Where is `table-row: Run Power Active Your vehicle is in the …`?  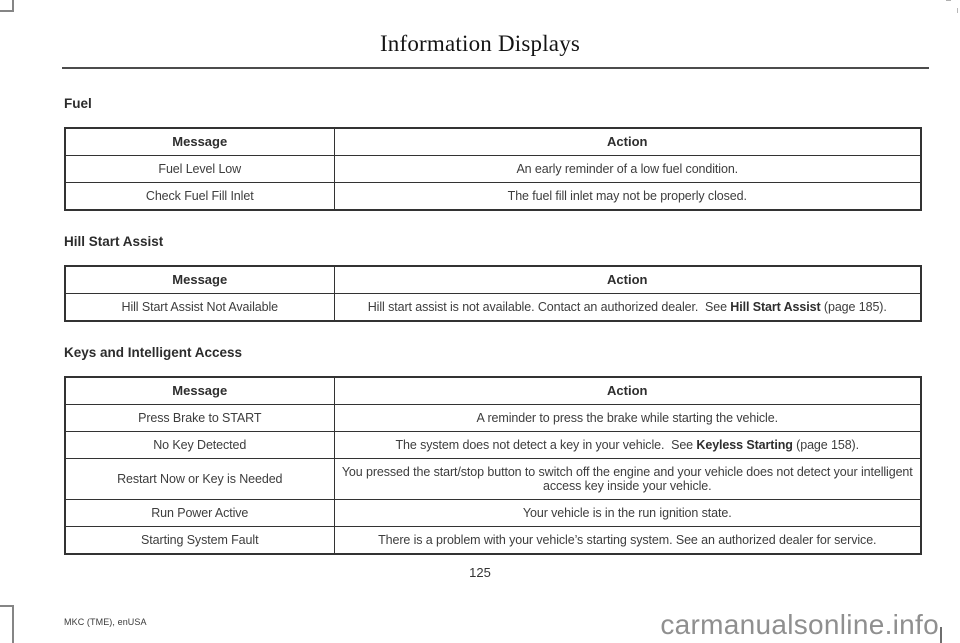 table-row: Run Power Active Your vehicle is in the … is located at coordinates (493, 513).